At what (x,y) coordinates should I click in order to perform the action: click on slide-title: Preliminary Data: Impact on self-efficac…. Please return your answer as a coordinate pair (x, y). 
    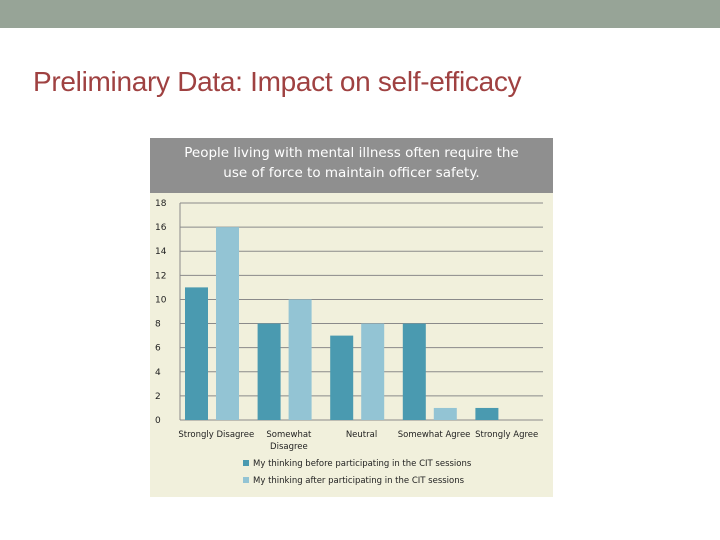
    Looking at the image, I should click on (277, 81).